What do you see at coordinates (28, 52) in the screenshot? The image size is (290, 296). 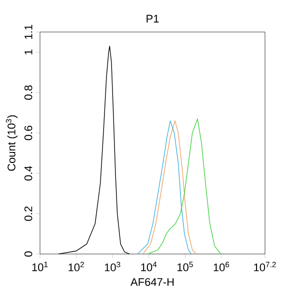 I see `y-tick-label: 1` at bounding box center [28, 52].